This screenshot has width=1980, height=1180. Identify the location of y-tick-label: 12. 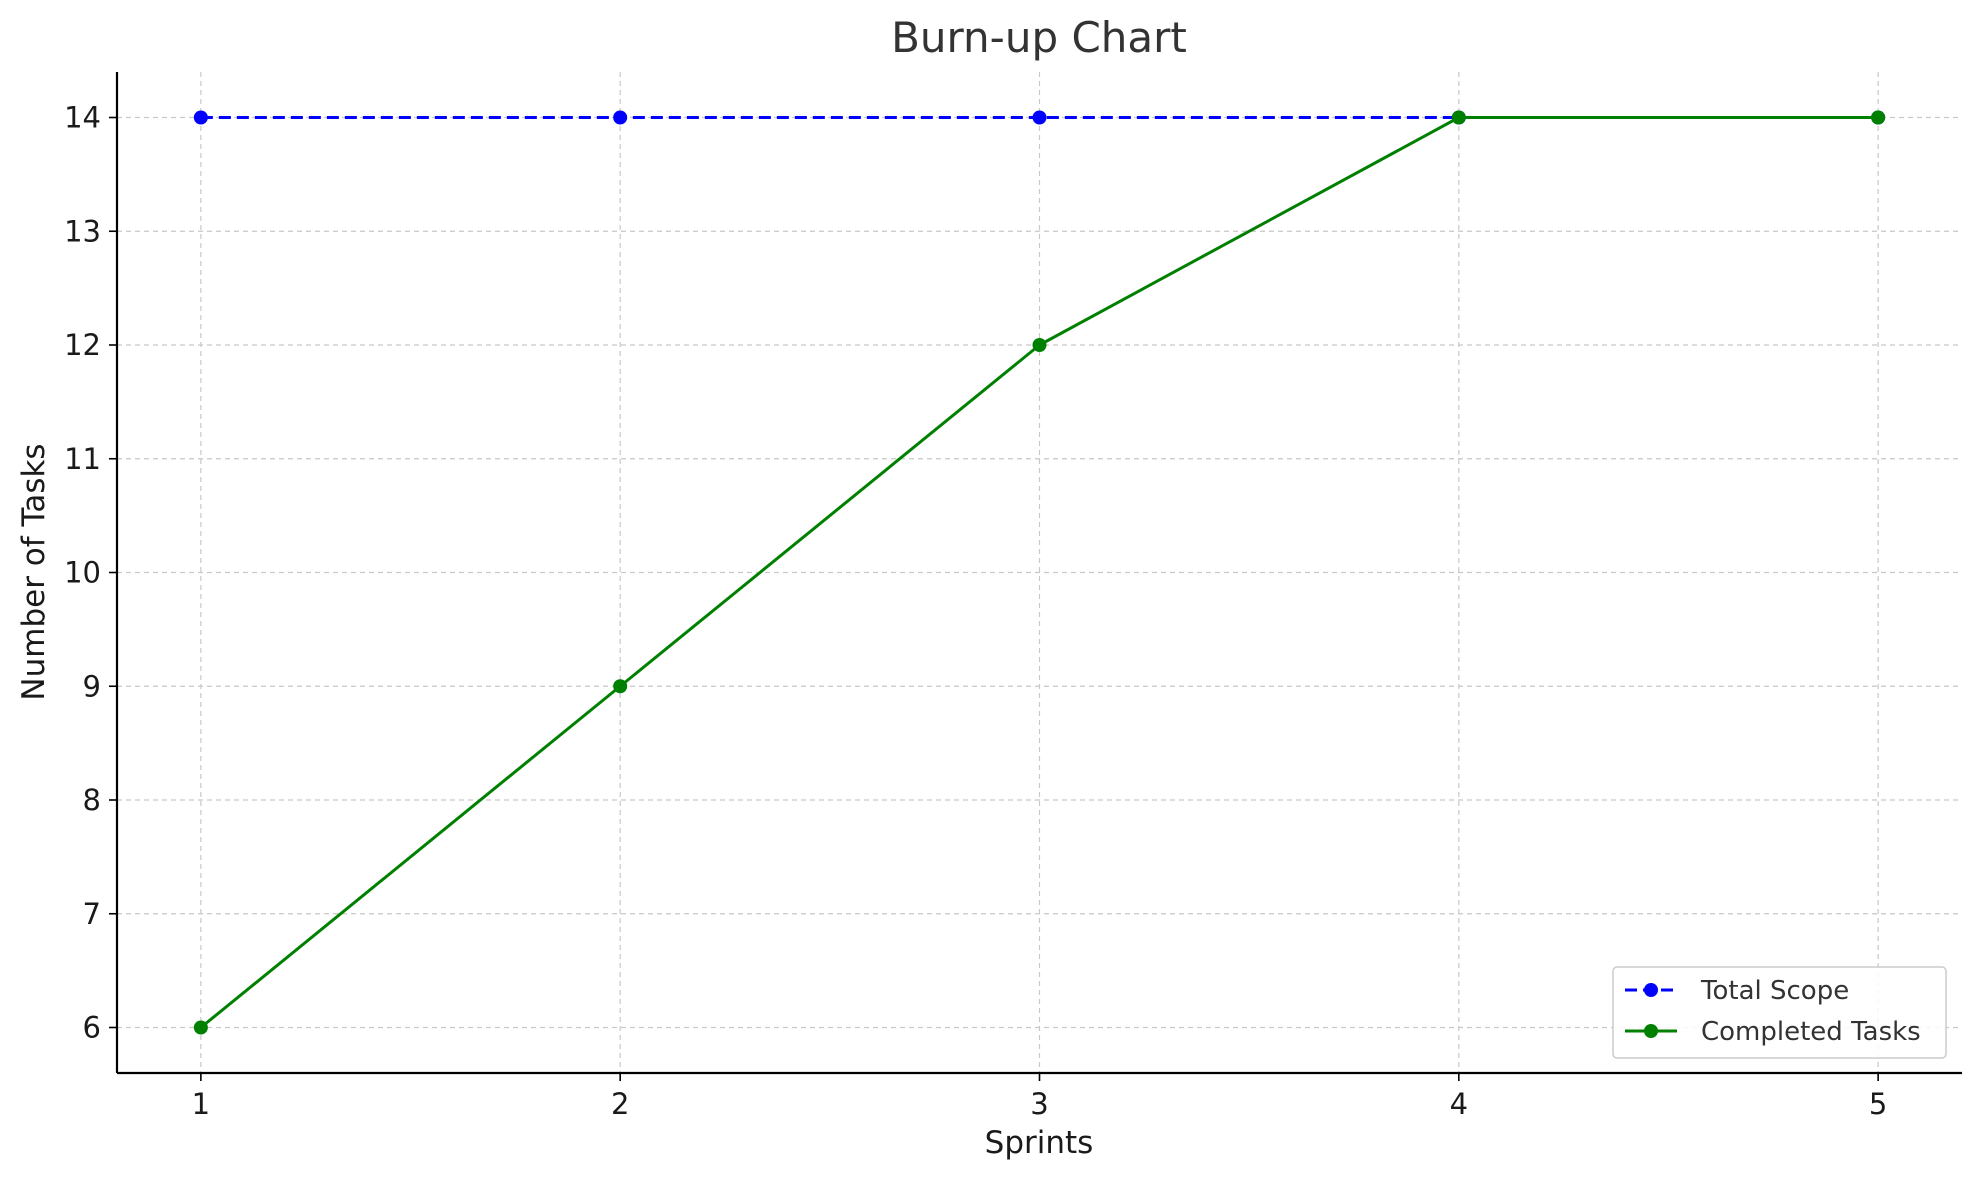
(82, 345).